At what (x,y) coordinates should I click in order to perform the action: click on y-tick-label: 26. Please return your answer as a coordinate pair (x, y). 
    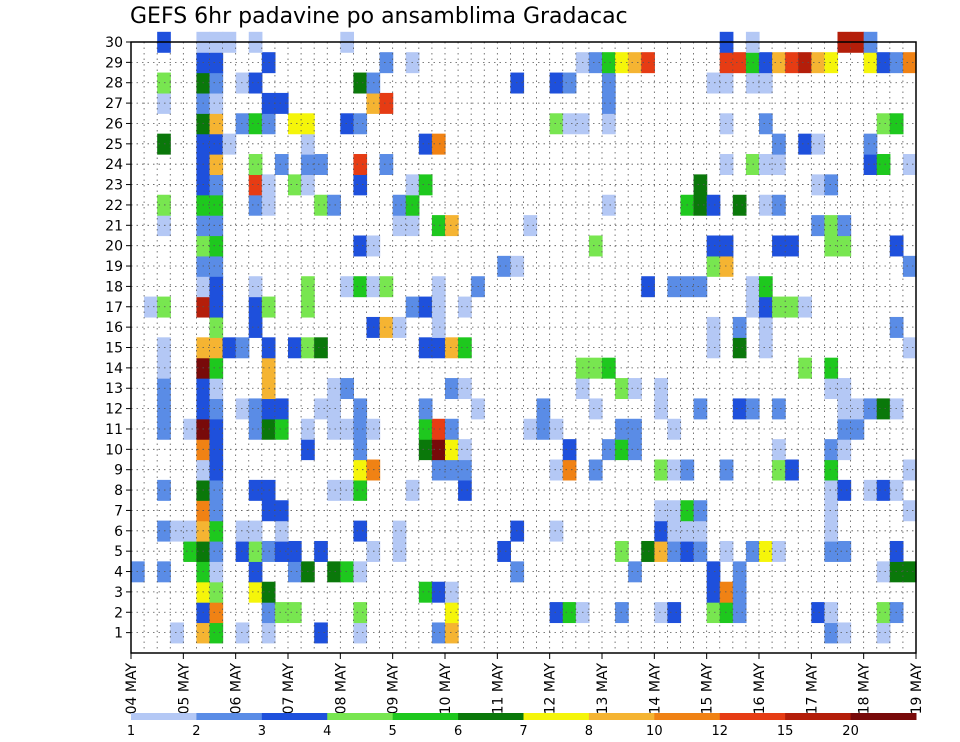
    Looking at the image, I should click on (114, 124).